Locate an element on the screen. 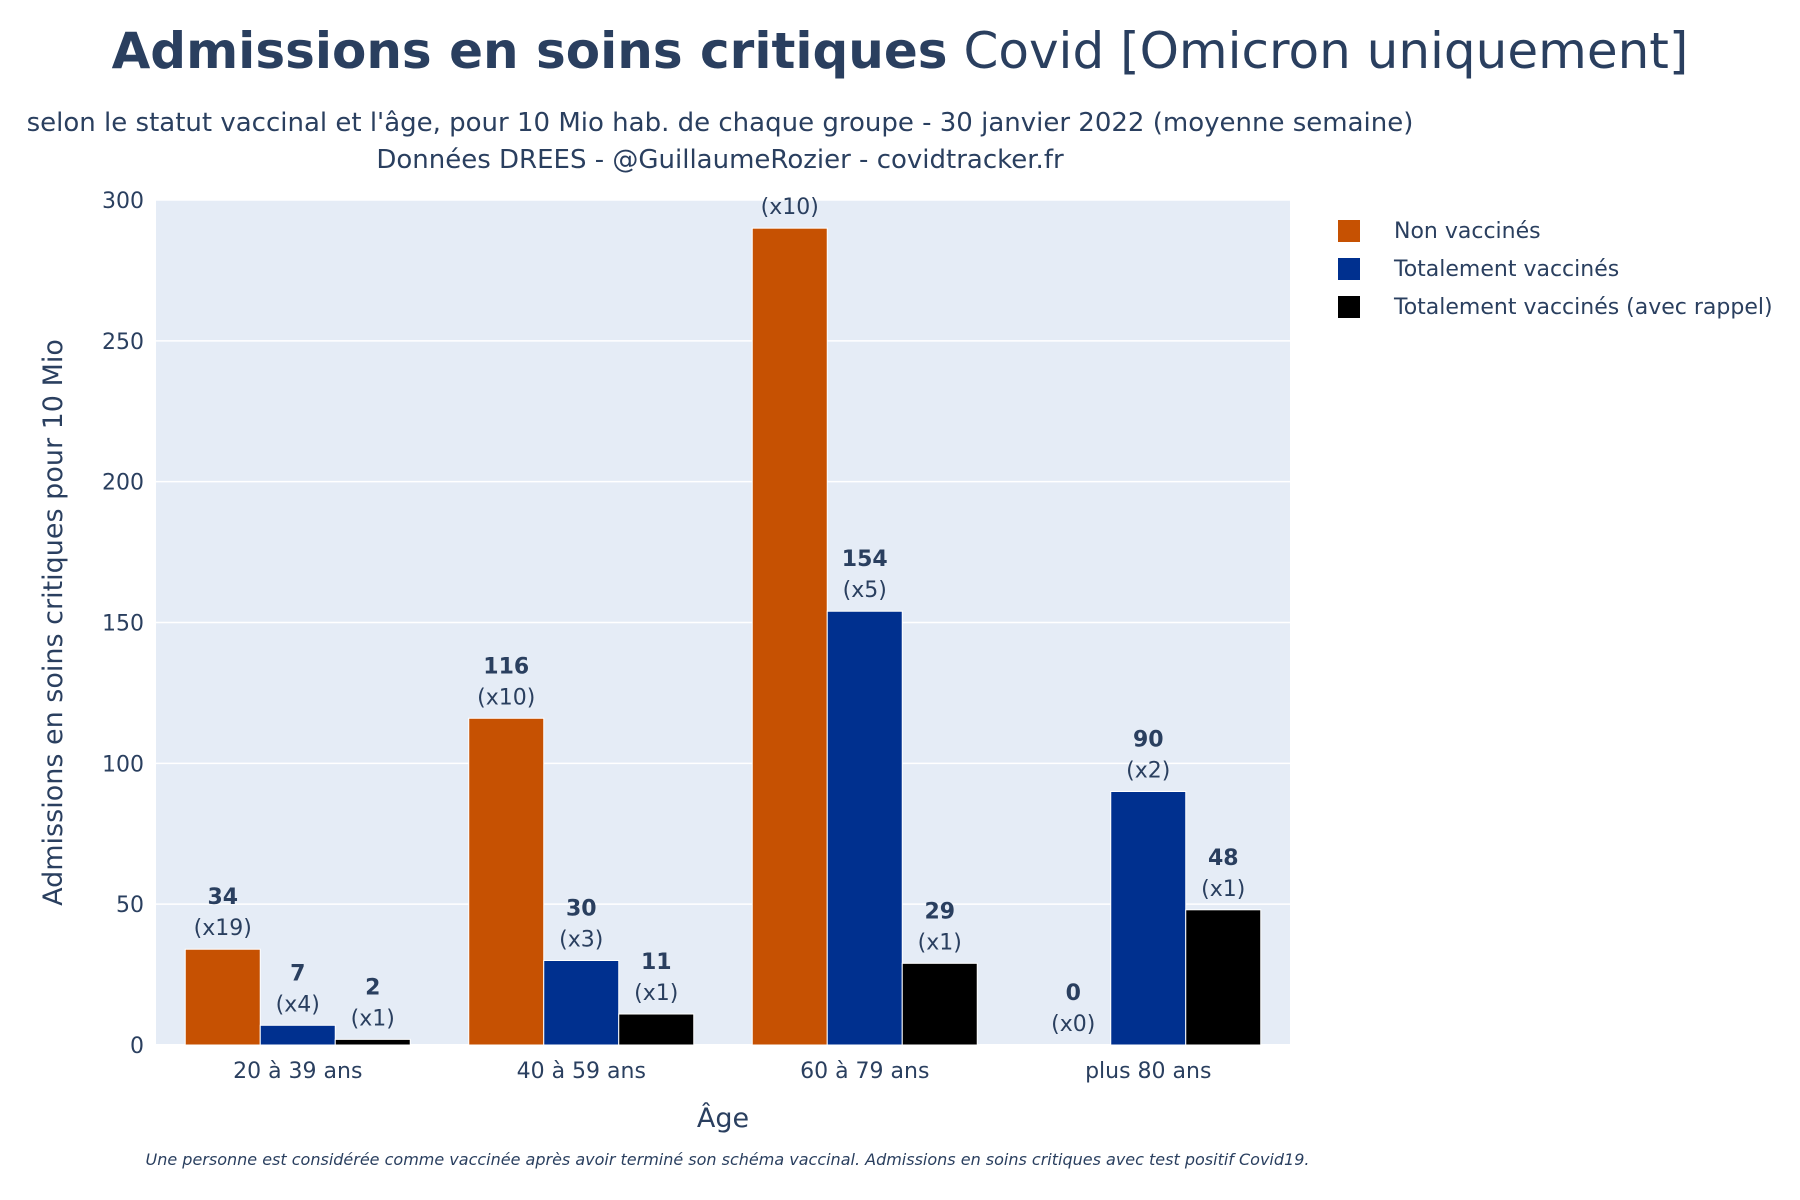 The image size is (1800, 1200). ratio-label: (x5) is located at coordinates (865, 590).